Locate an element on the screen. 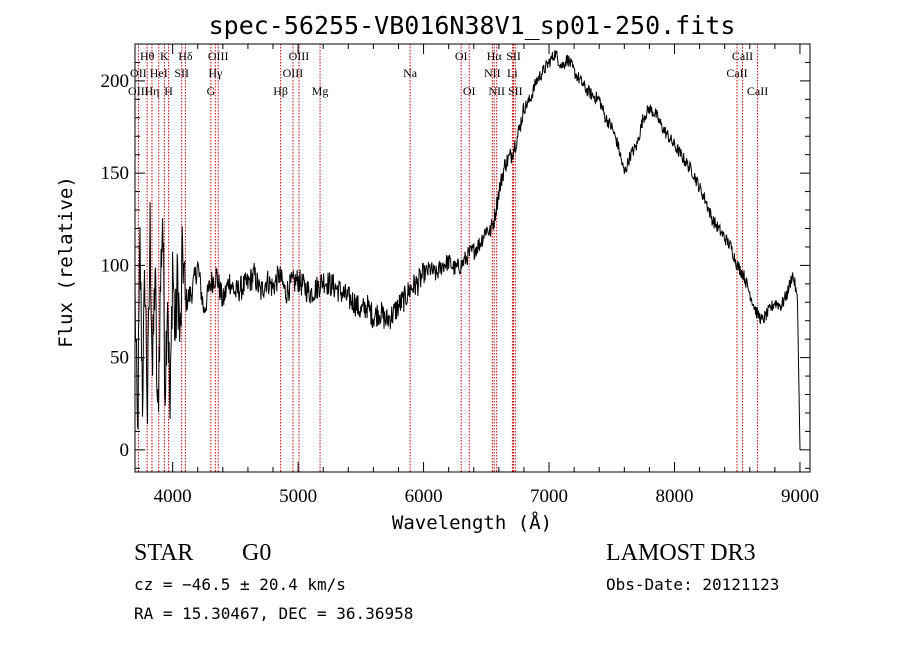 The width and height of the screenshot is (900, 649). x-tick-label: 7000 is located at coordinates (549, 496).